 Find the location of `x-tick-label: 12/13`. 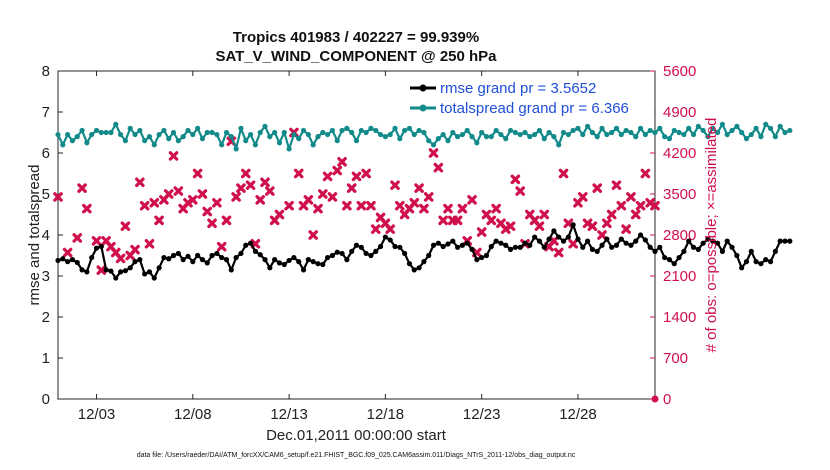

x-tick-label: 12/13 is located at coordinates (289, 414).